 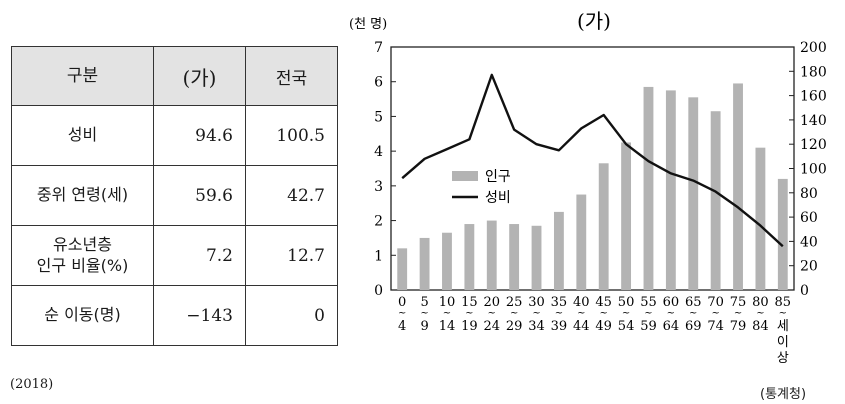 What do you see at coordinates (469, 326) in the screenshot?
I see `x-tick-label-bottom: 19` at bounding box center [469, 326].